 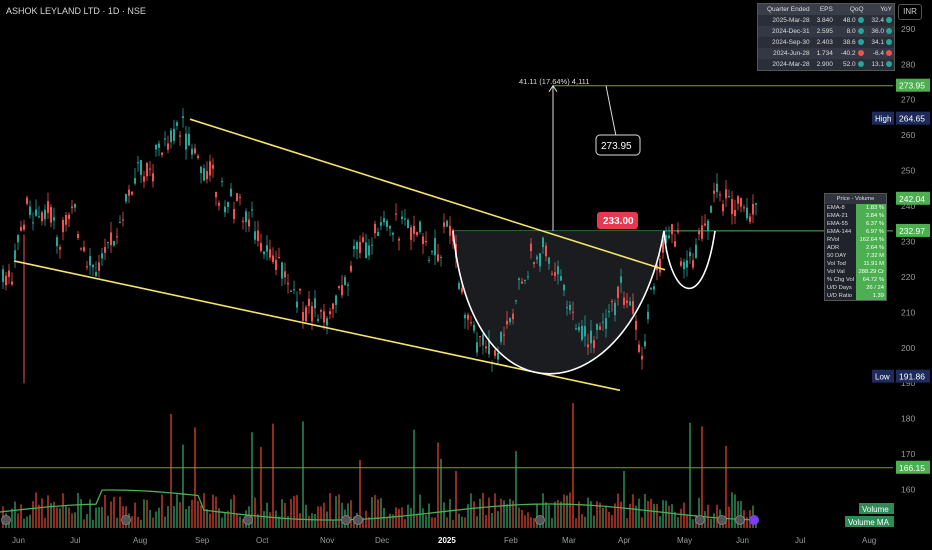 I want to click on breakout-callout-text: 233.00, so click(x=618, y=221).